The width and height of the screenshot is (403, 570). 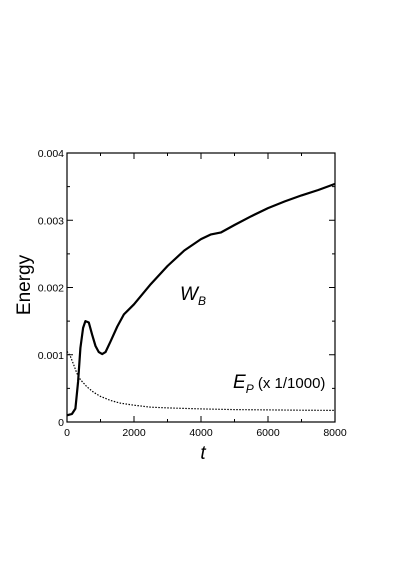 I want to click on wb-annotation-main: W, so click(x=190, y=294).